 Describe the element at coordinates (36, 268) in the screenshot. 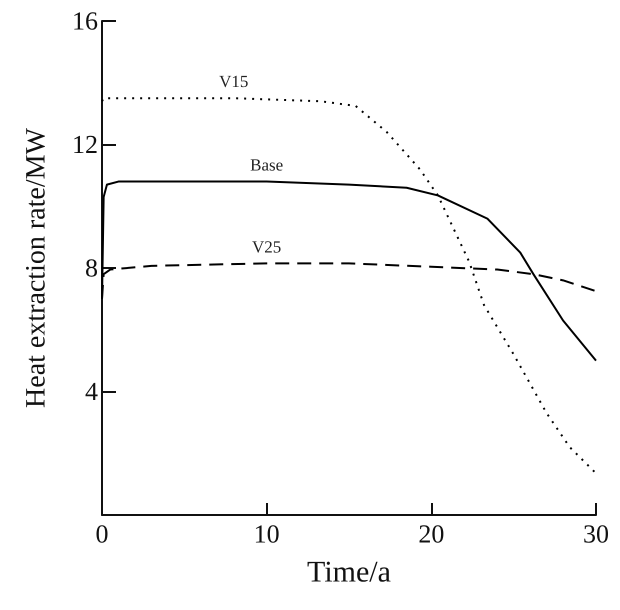

I see `y-axis-title: Heat extraction rate/MW` at that location.